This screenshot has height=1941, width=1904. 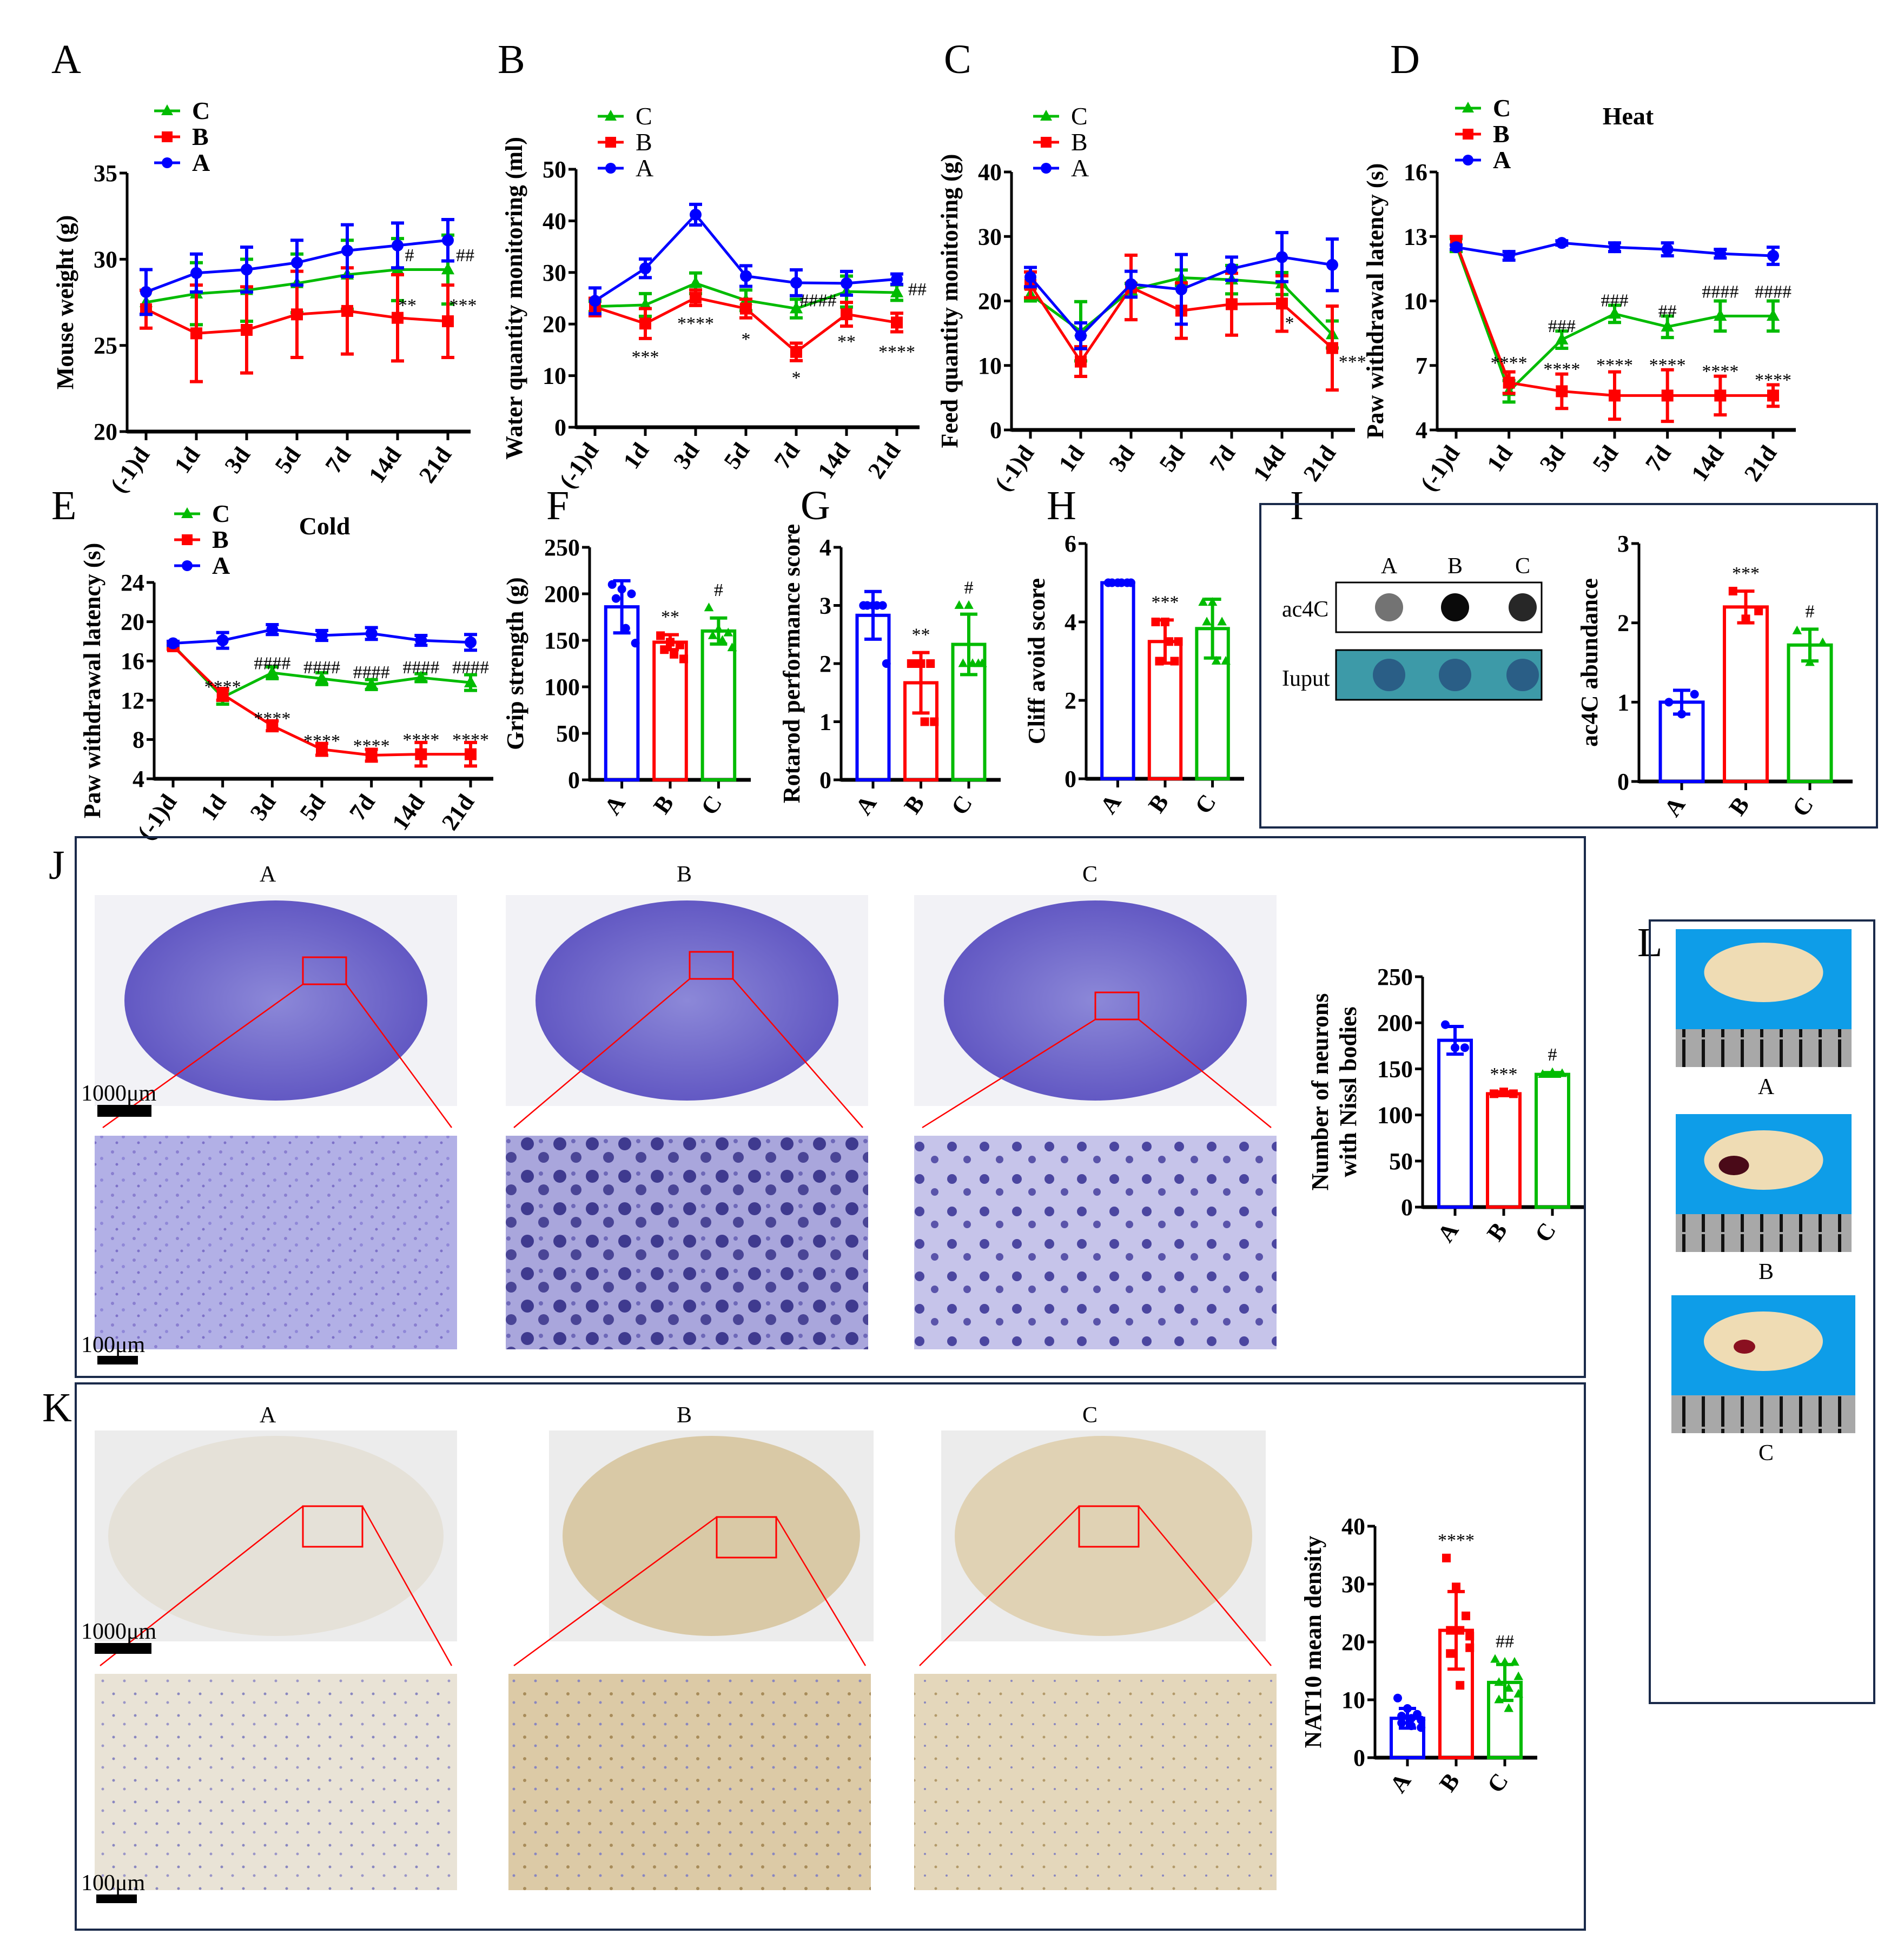 What do you see at coordinates (1421, 366) in the screenshot?
I see `y-tick-label: 7` at bounding box center [1421, 366].